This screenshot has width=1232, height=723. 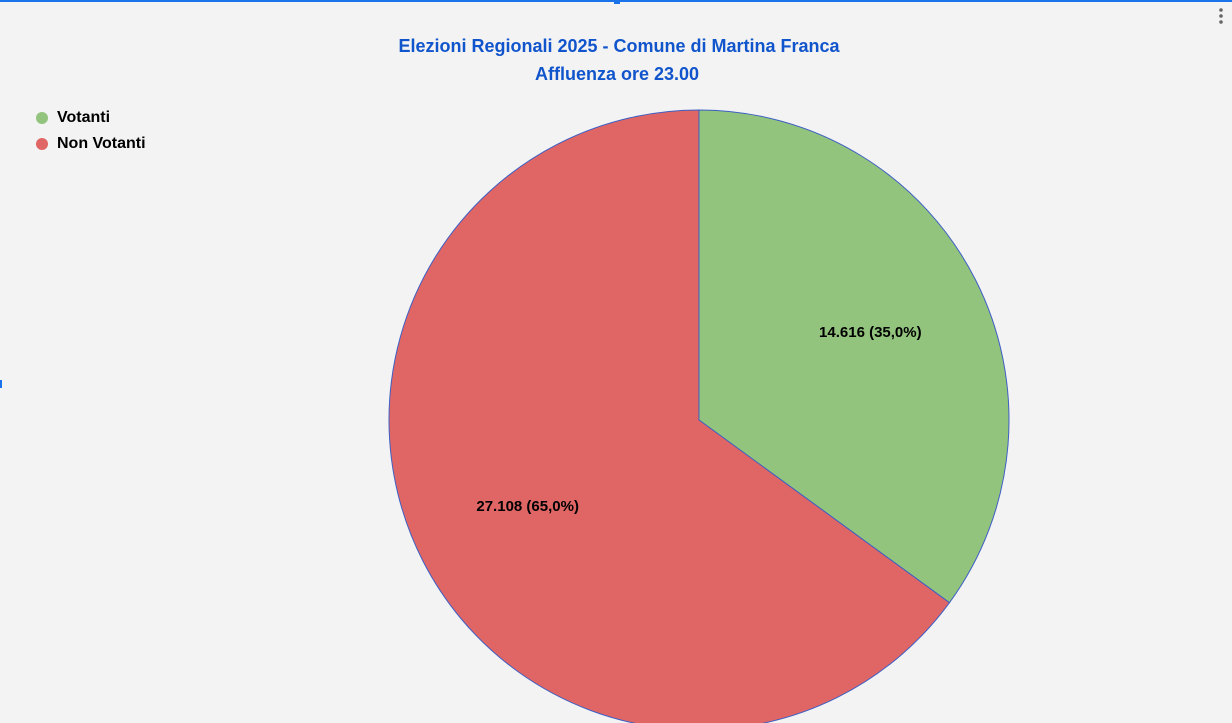 What do you see at coordinates (617, 74) in the screenshot?
I see `chart-subtitle: Affluenza ore 23.00` at bounding box center [617, 74].